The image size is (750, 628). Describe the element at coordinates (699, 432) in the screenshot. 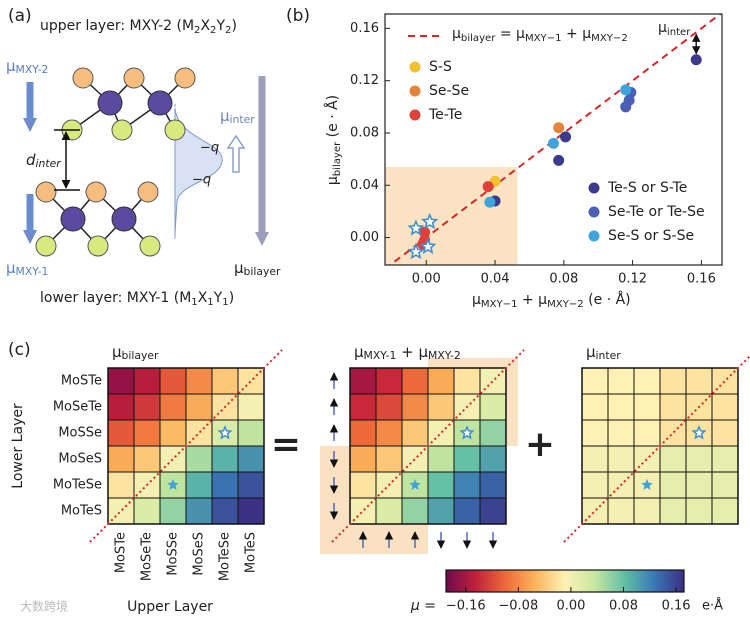

I see `marker-star` at that location.